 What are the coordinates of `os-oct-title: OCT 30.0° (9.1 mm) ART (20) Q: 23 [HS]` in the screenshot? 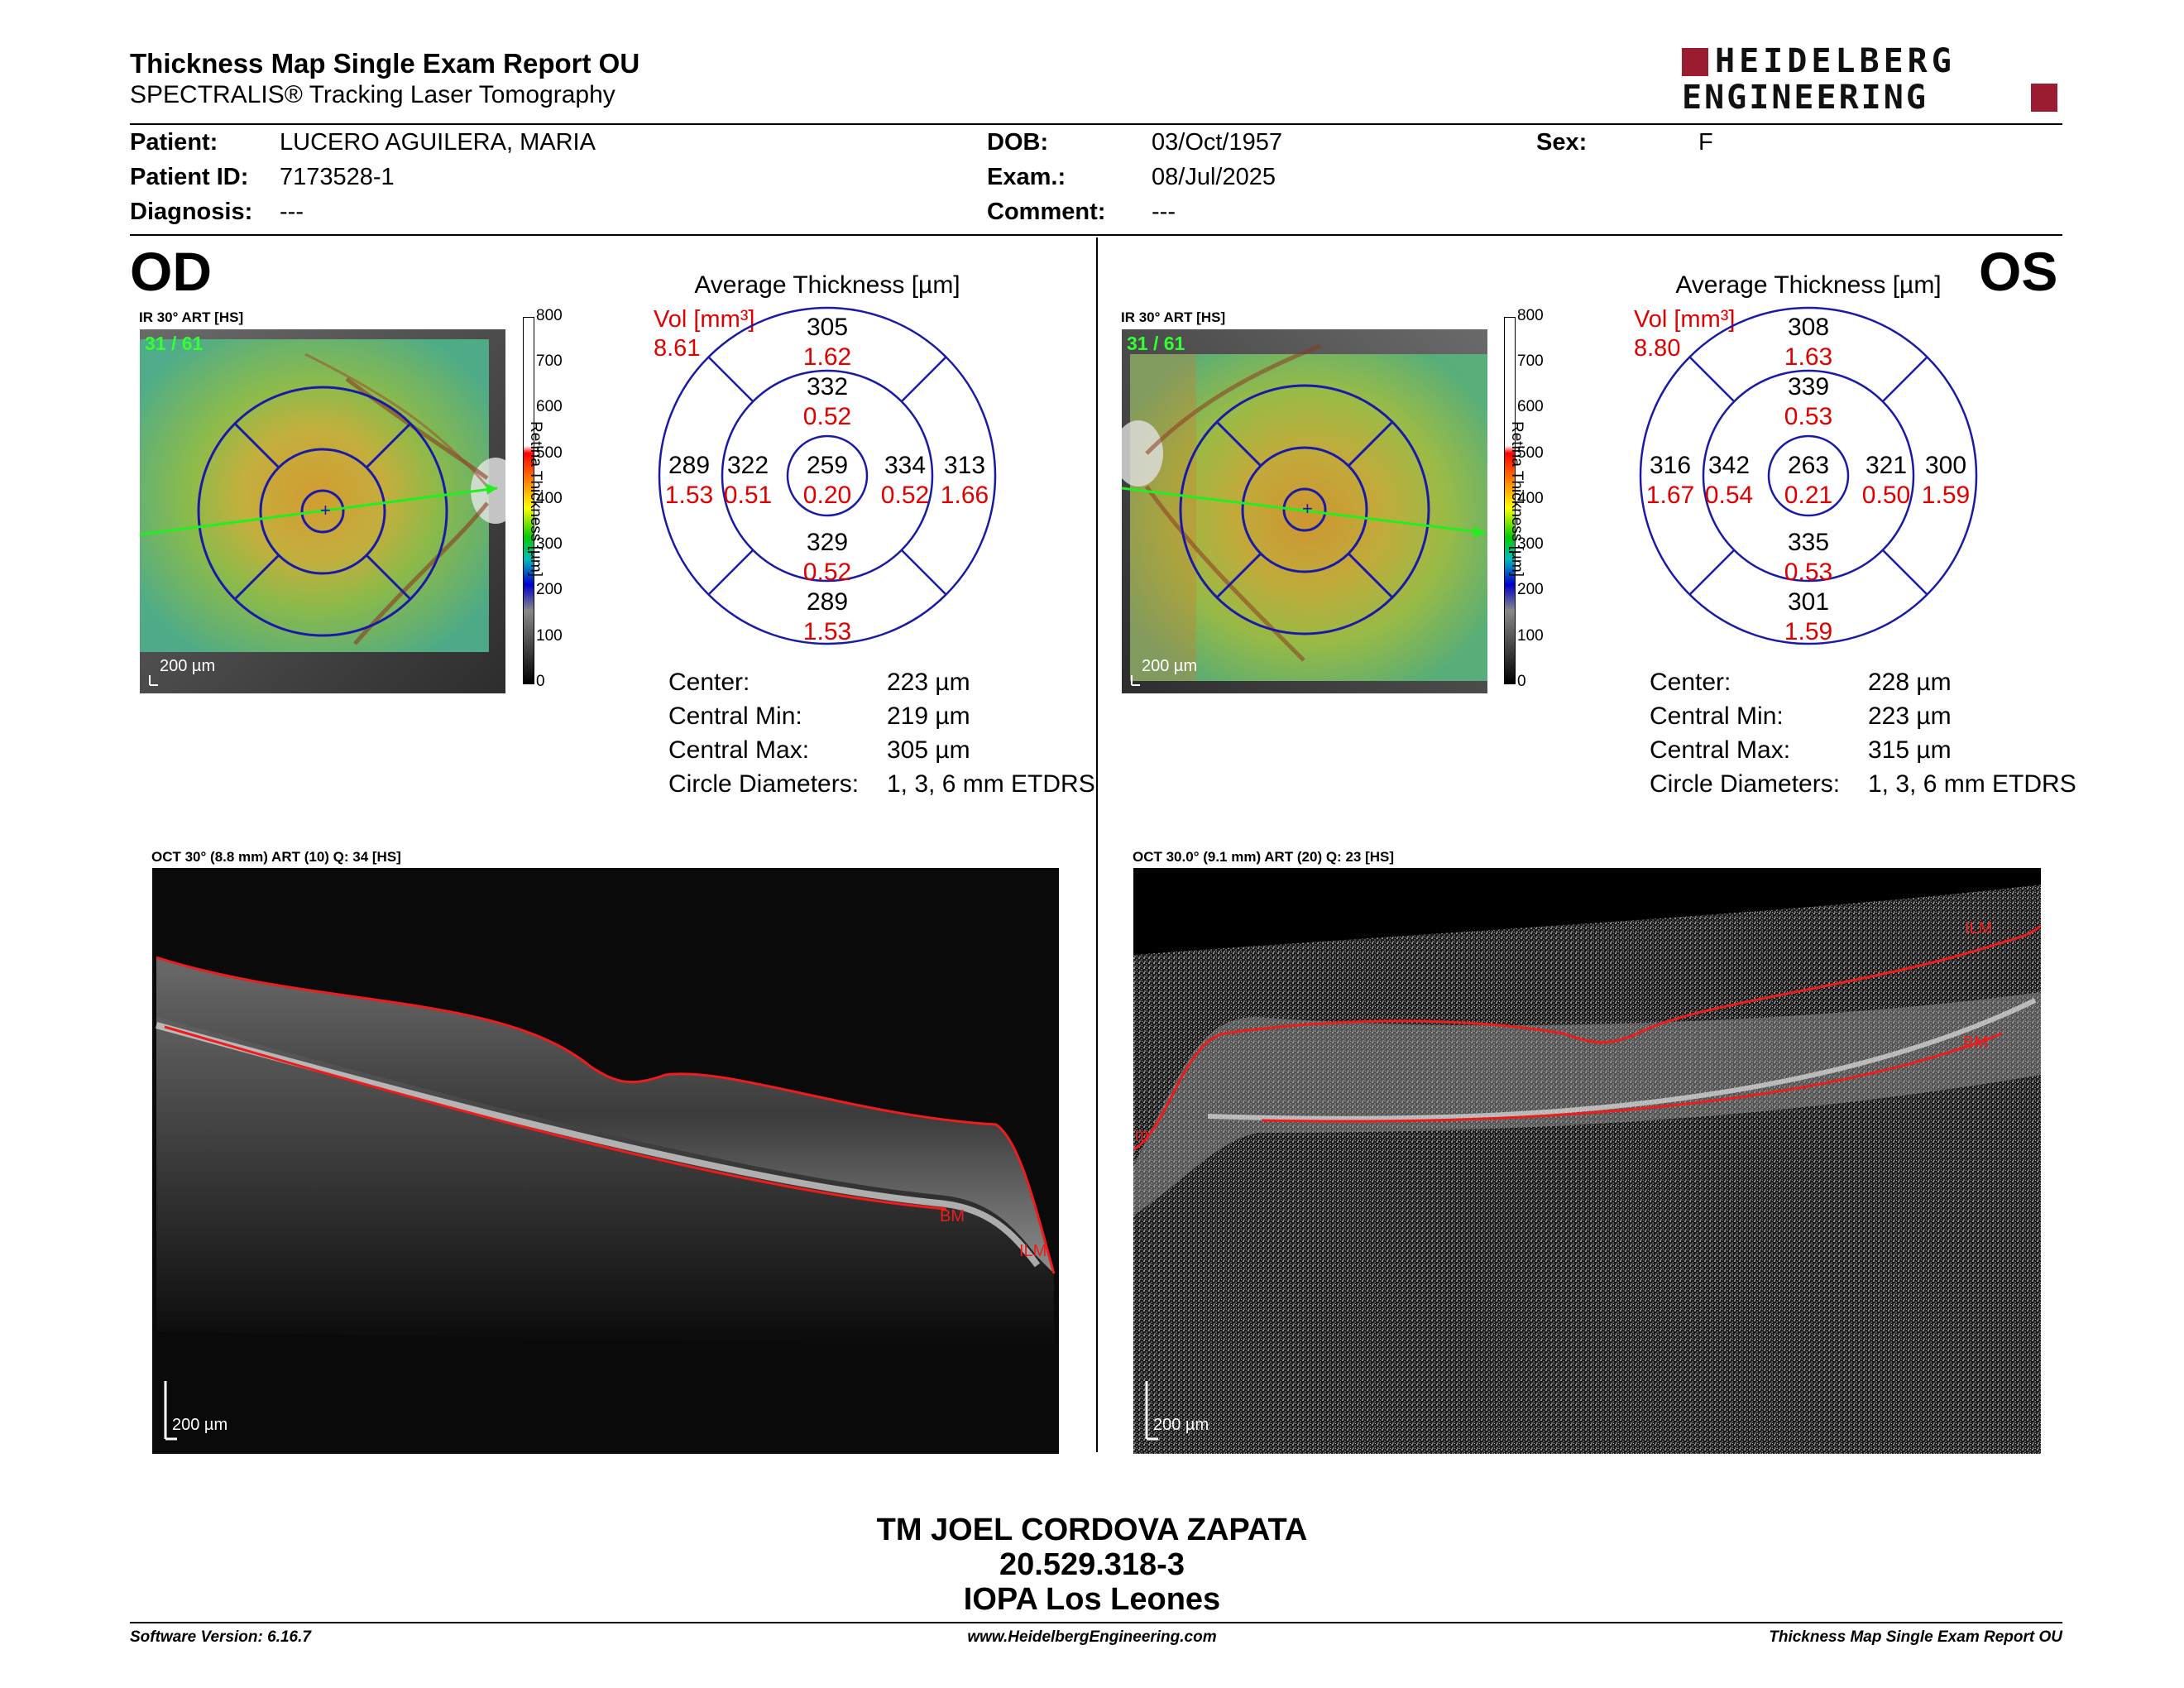 It's located at (1264, 857).